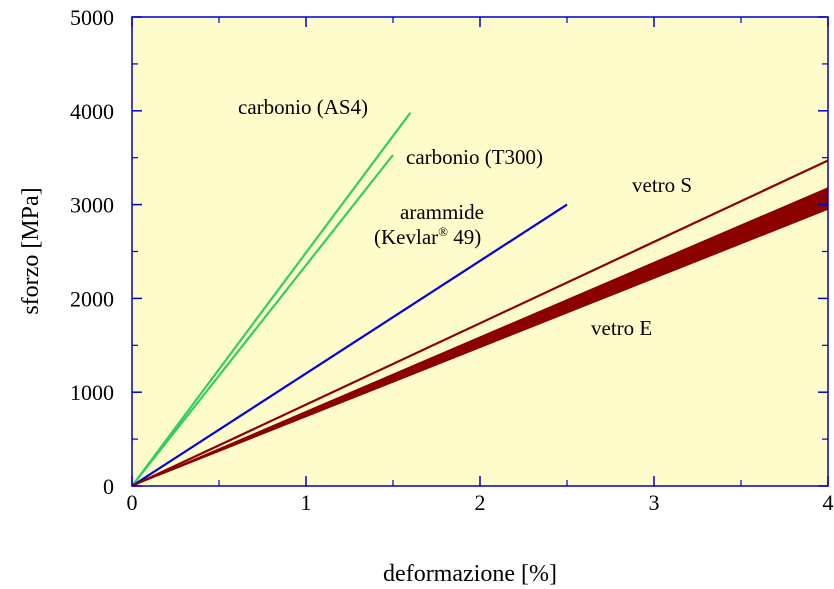 Image resolution: width=834 pixels, height=589 pixels. Describe the element at coordinates (306, 502) in the screenshot. I see `x-tick-label: 1` at that location.